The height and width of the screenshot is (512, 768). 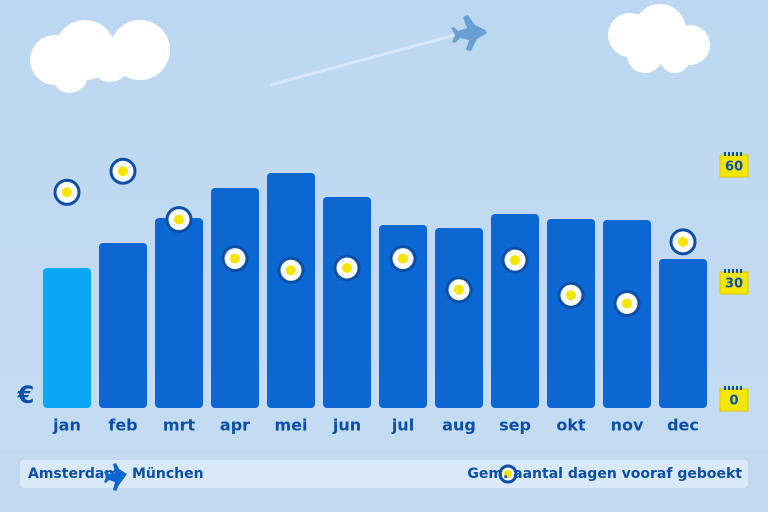 I want to click on legend-label: Gem. aantal dagen vooraf geboekt, so click(x=604, y=474).